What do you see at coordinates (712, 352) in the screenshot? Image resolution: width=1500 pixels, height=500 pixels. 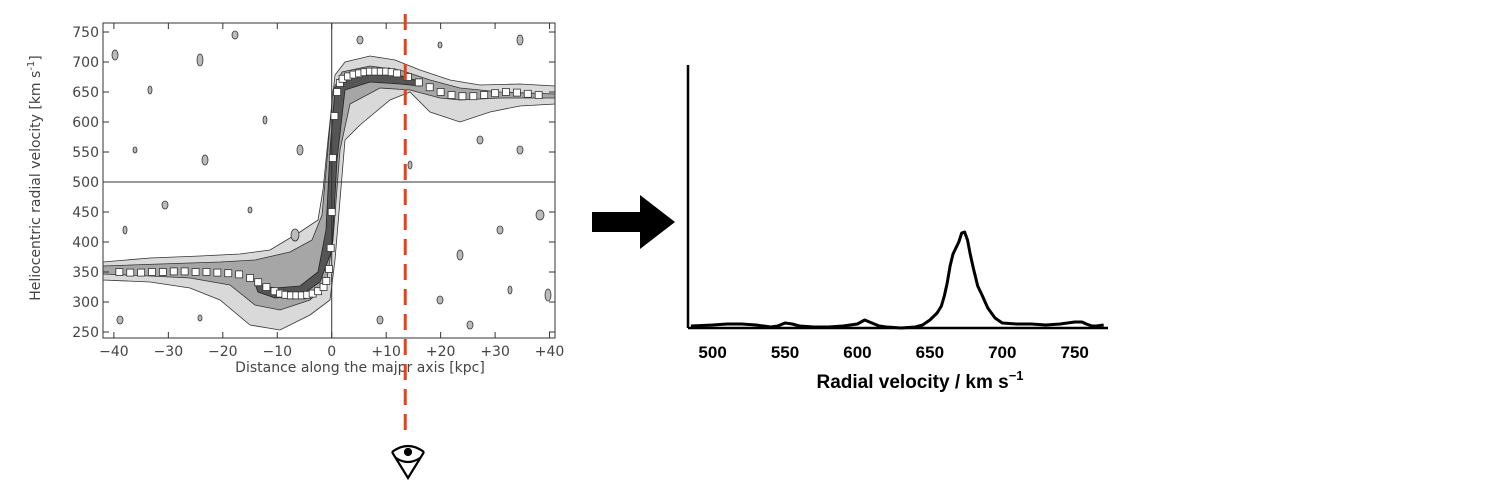 I see `spectrum-x-tick-label: 500` at bounding box center [712, 352].